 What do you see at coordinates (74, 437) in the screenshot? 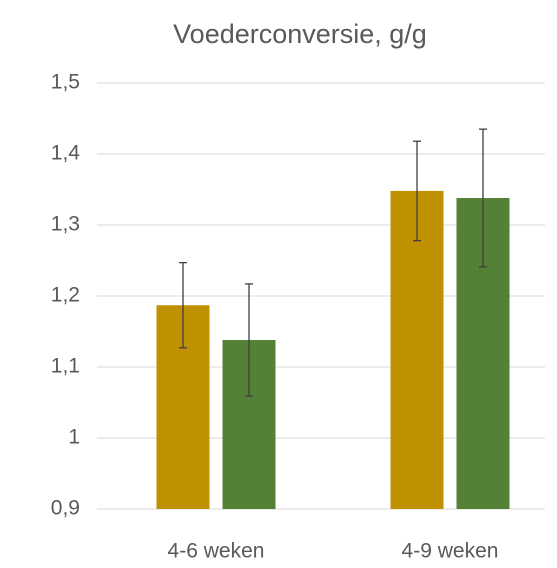
I see `y-tick-label: 1` at bounding box center [74, 437].